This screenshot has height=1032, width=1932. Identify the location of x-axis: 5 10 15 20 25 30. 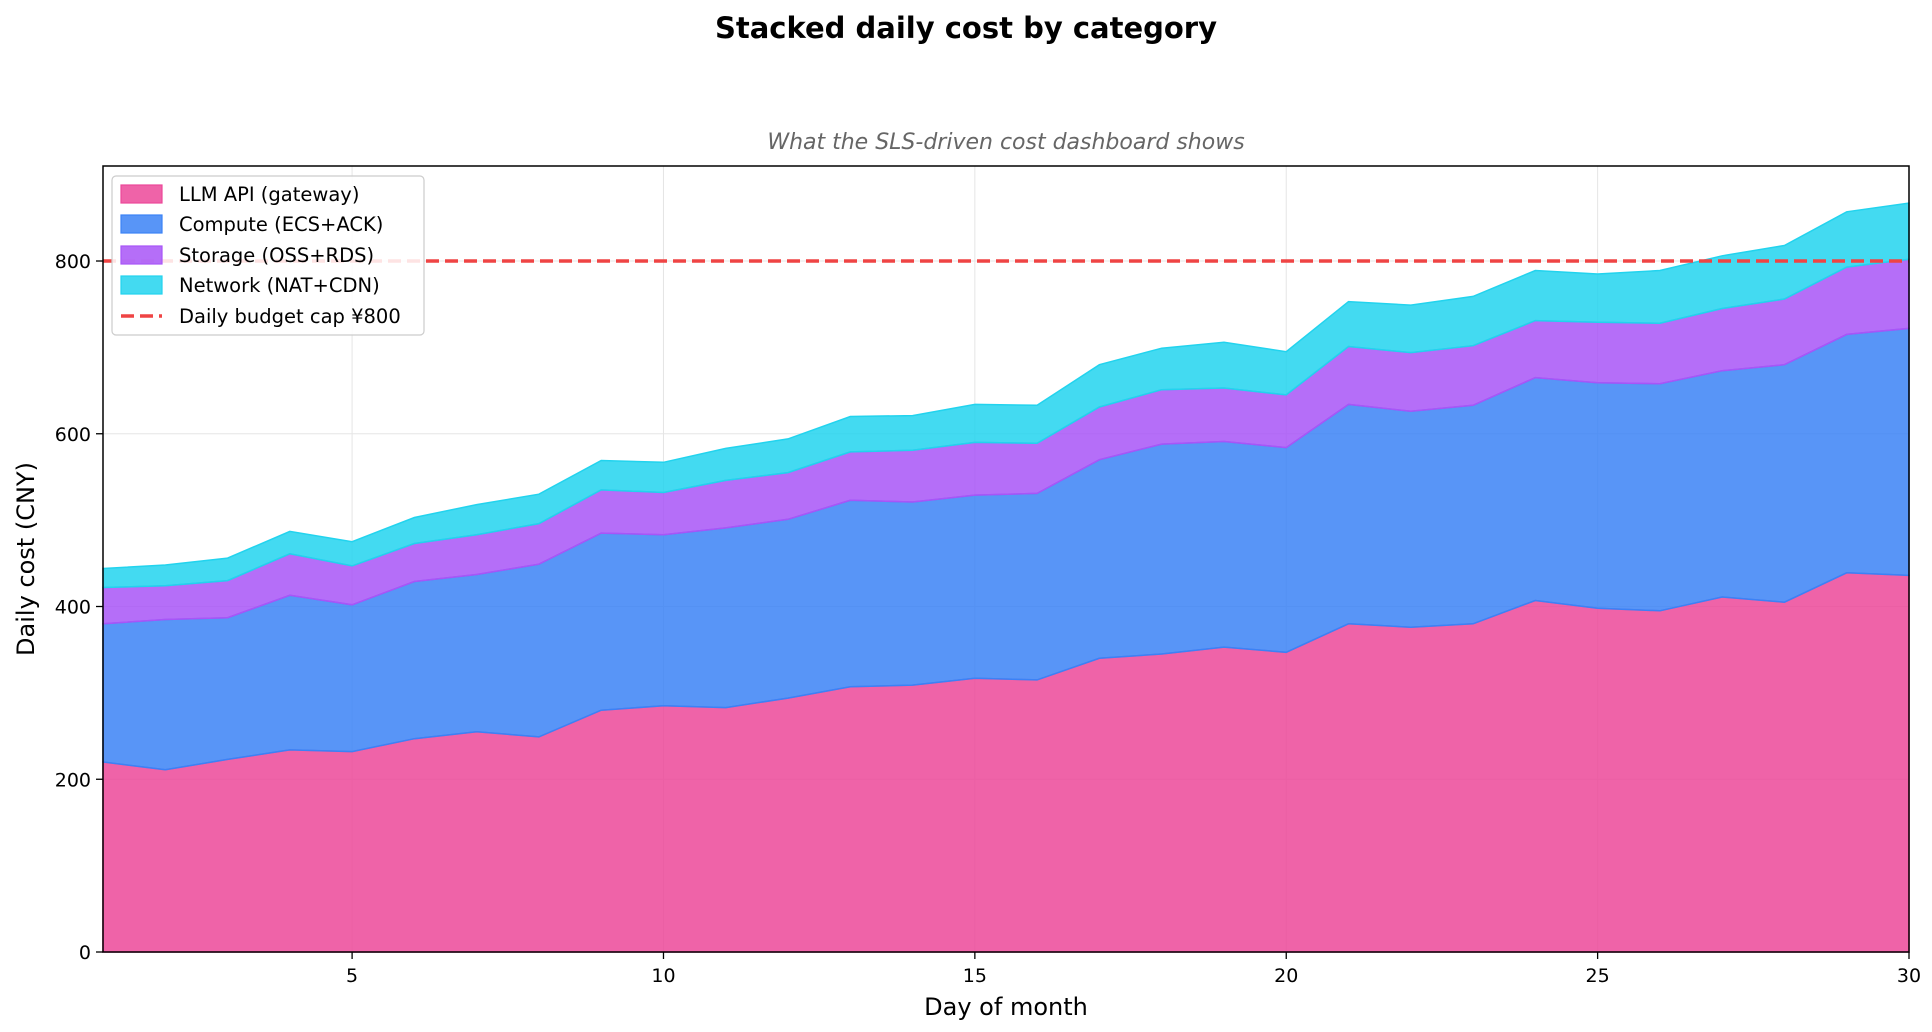
(1133, 969).